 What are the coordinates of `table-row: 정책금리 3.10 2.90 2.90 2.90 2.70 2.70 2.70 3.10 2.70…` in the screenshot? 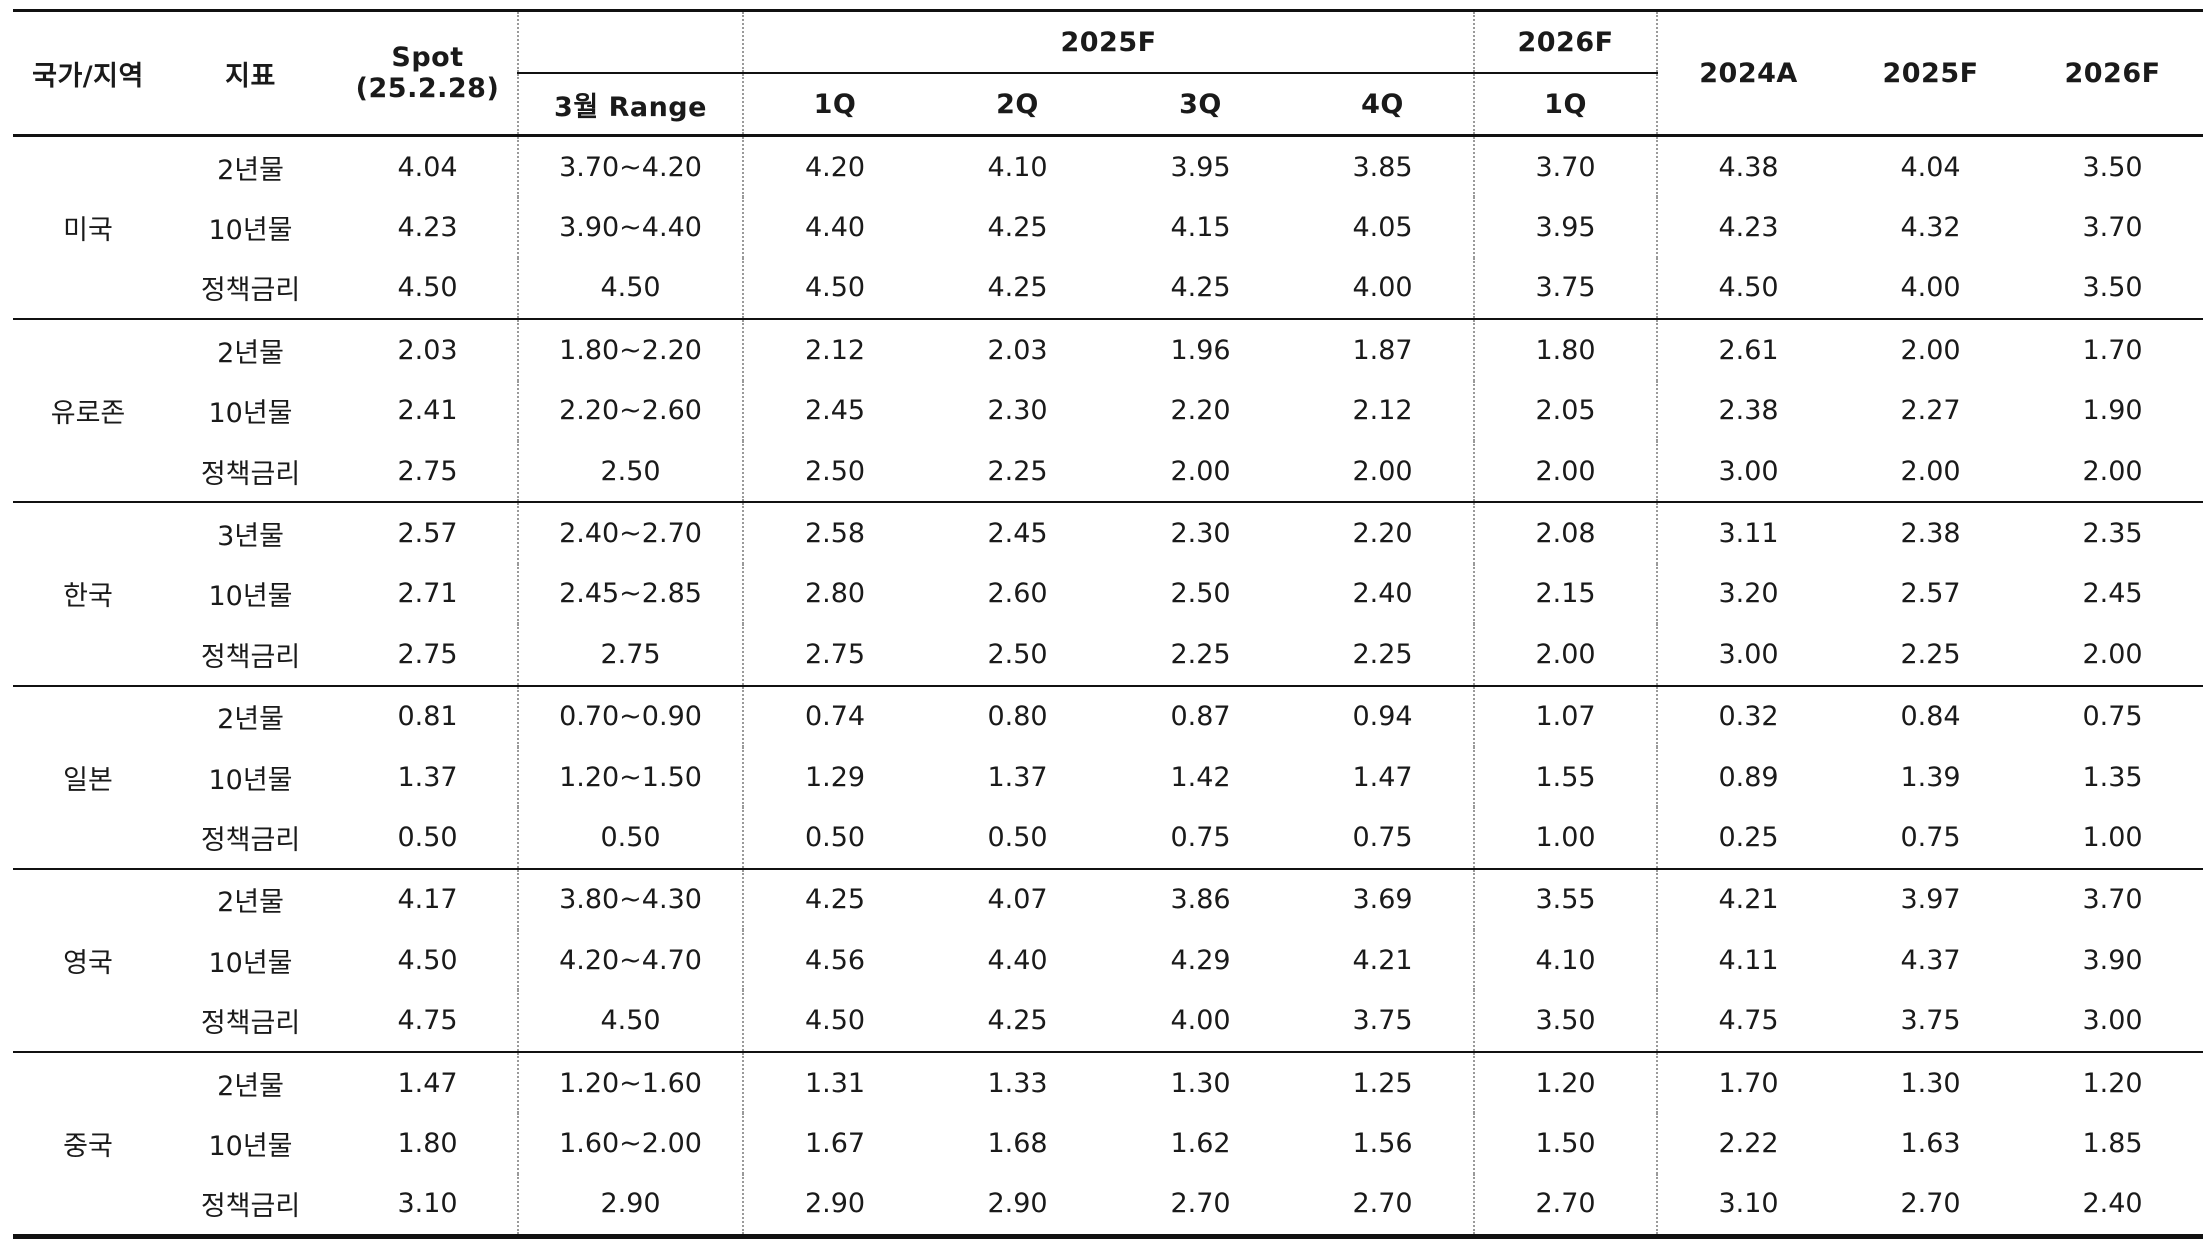 It's located at (1108, 1206).